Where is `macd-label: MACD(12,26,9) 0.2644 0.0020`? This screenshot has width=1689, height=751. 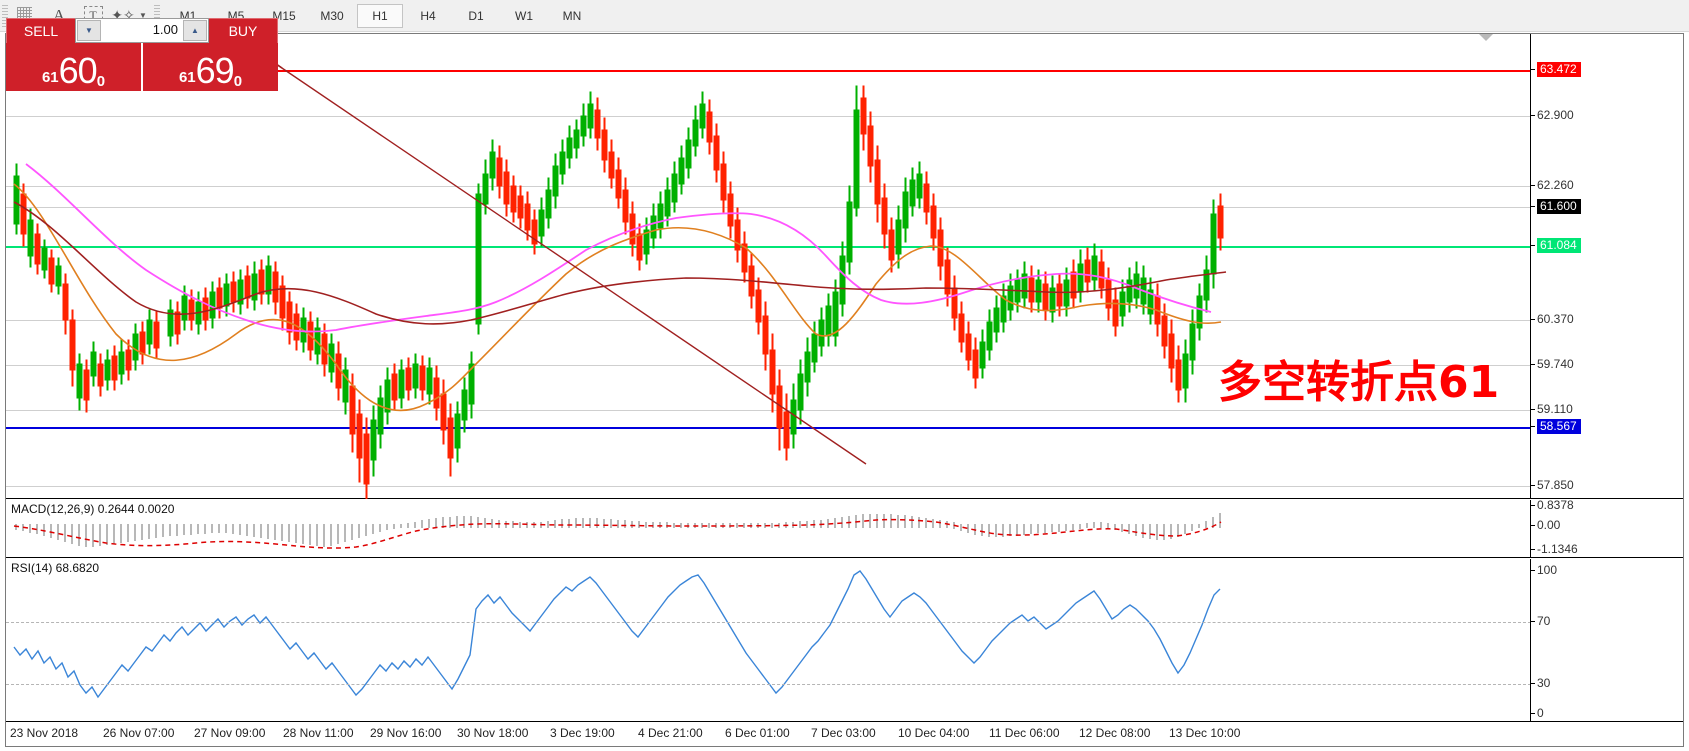
macd-label: MACD(12,26,9) 0.2644 0.0020 is located at coordinates (93, 509).